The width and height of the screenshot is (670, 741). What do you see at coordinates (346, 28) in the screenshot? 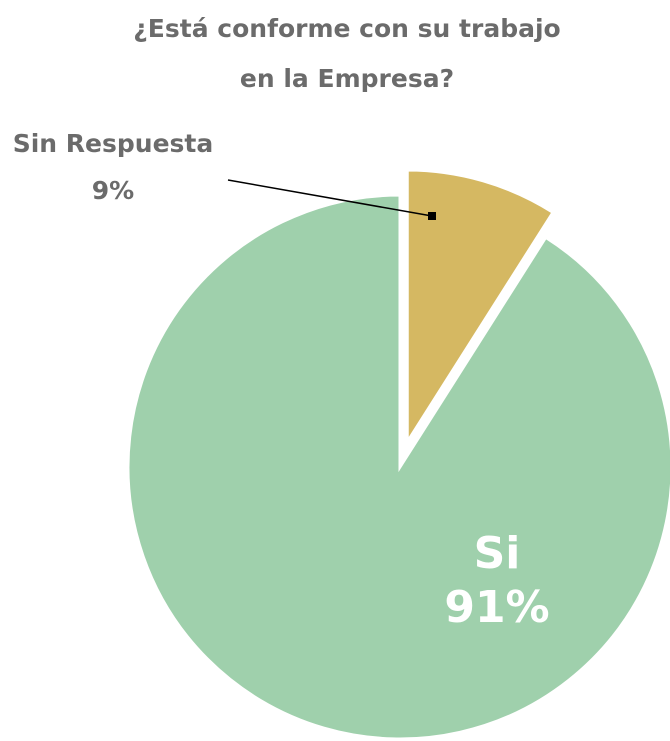
I see `chart-title: ¿Está conforme con su trabajo` at bounding box center [346, 28].